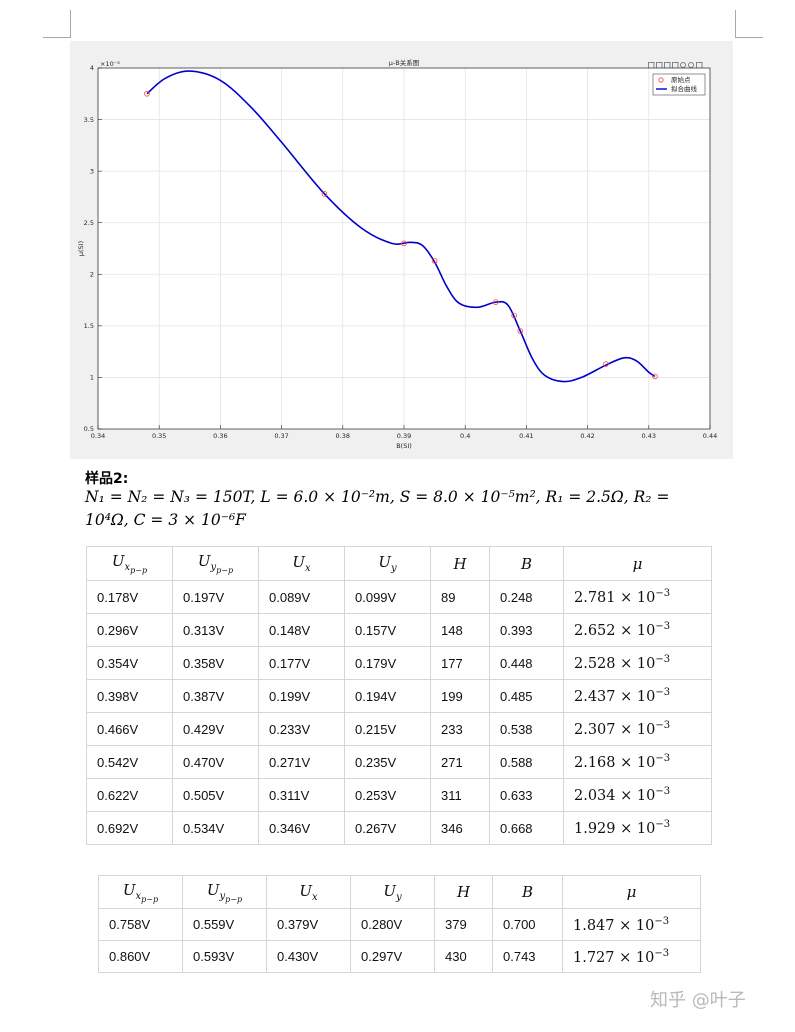 The image size is (795, 1032). Describe the element at coordinates (637, 597) in the screenshot. I see `mu-cell: 2.781 × 10⁻³` at that location.